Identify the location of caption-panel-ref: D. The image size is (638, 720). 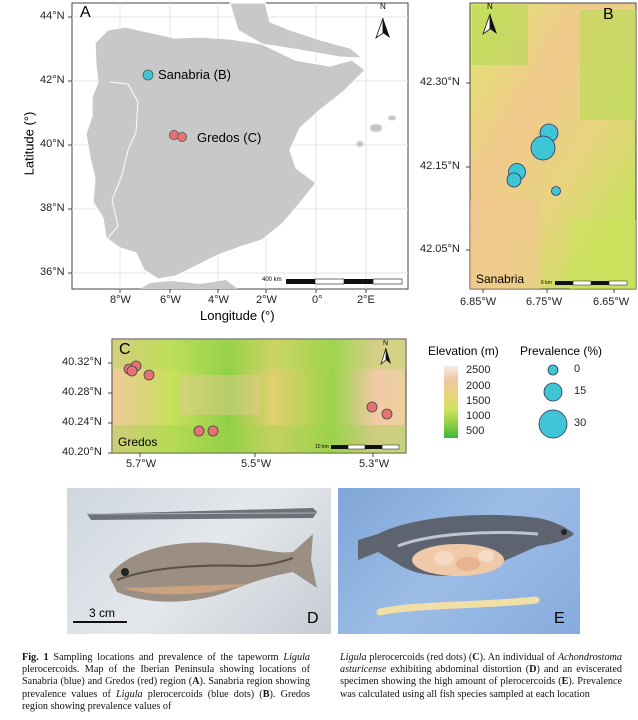
(533, 670).